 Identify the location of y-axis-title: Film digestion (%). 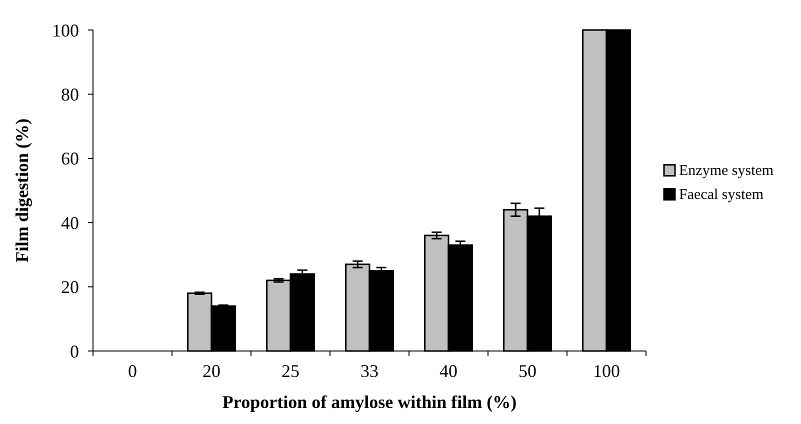
(22, 190).